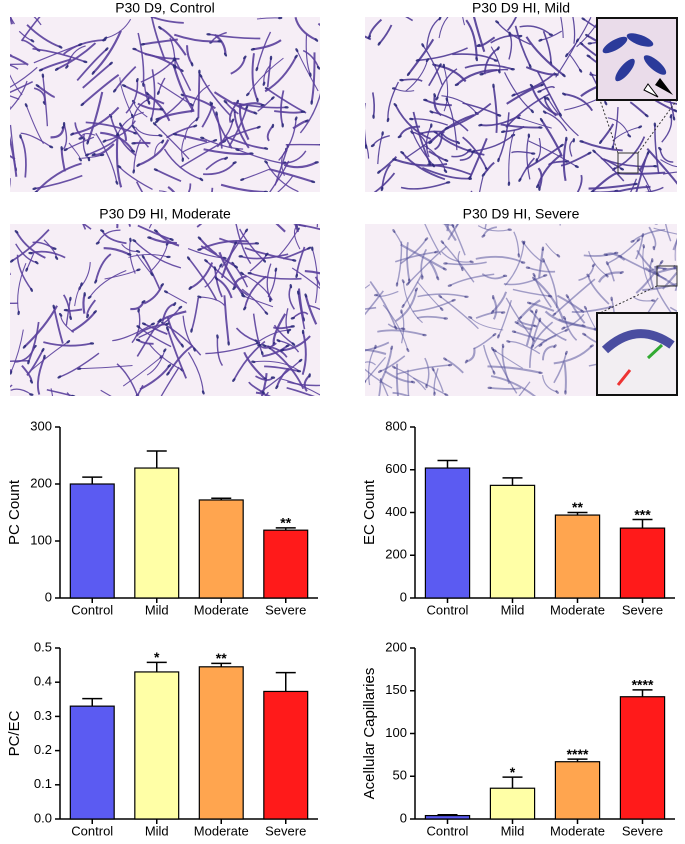 This screenshot has height=844, width=685. Describe the element at coordinates (403, 596) in the screenshot. I see `y-tick-label: 0` at that location.